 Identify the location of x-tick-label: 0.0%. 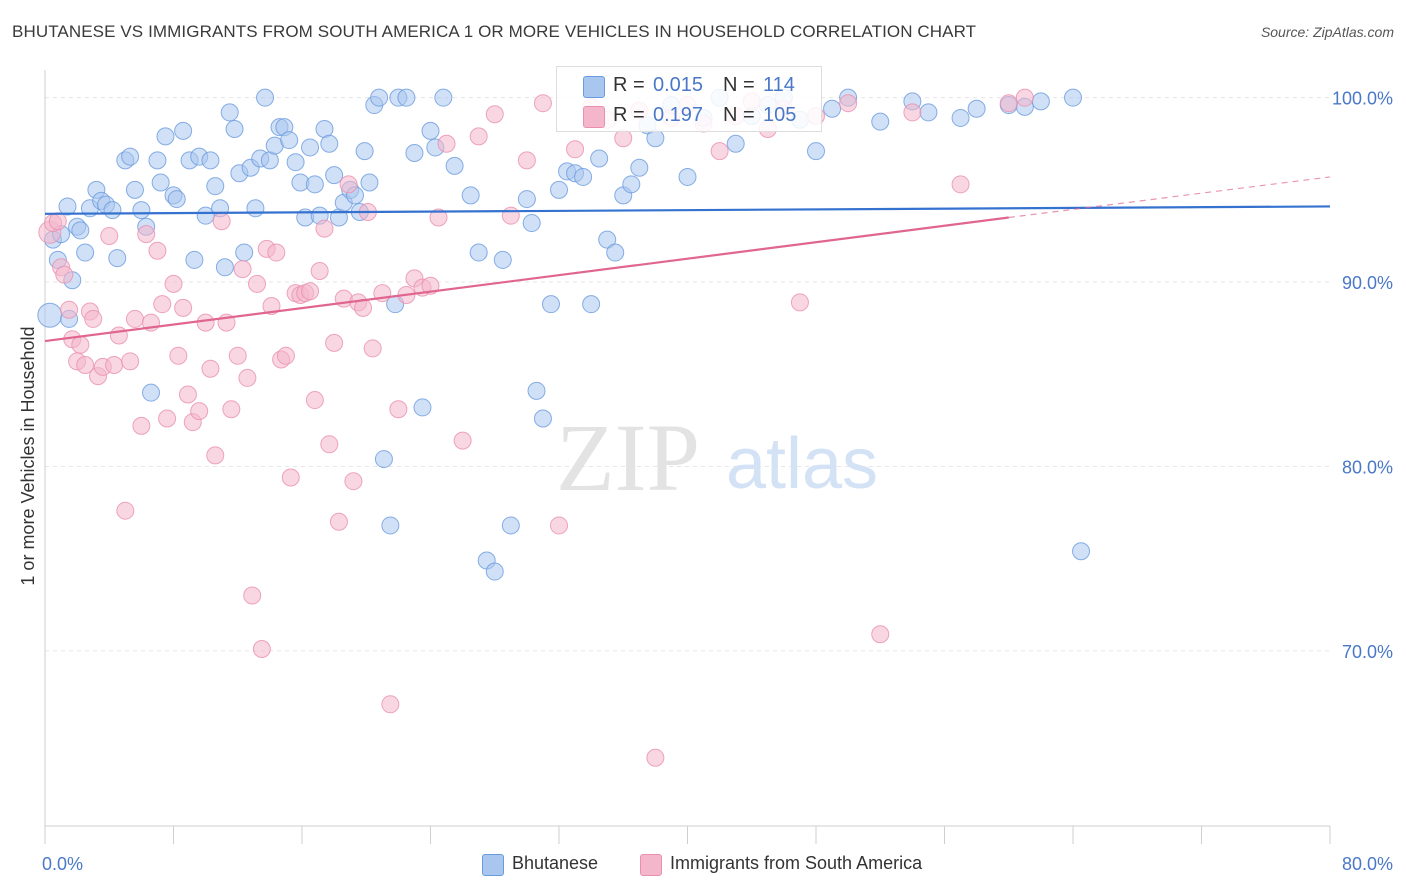
(62, 864).